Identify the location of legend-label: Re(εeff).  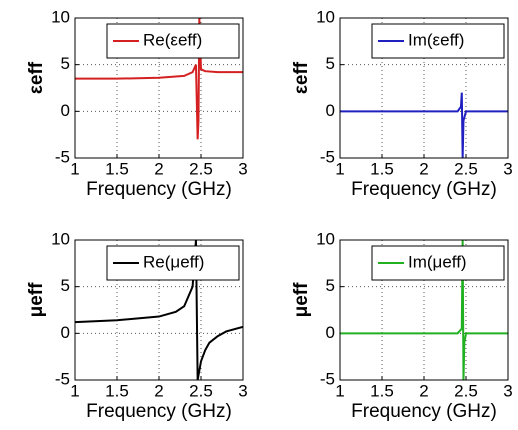
(172, 39).